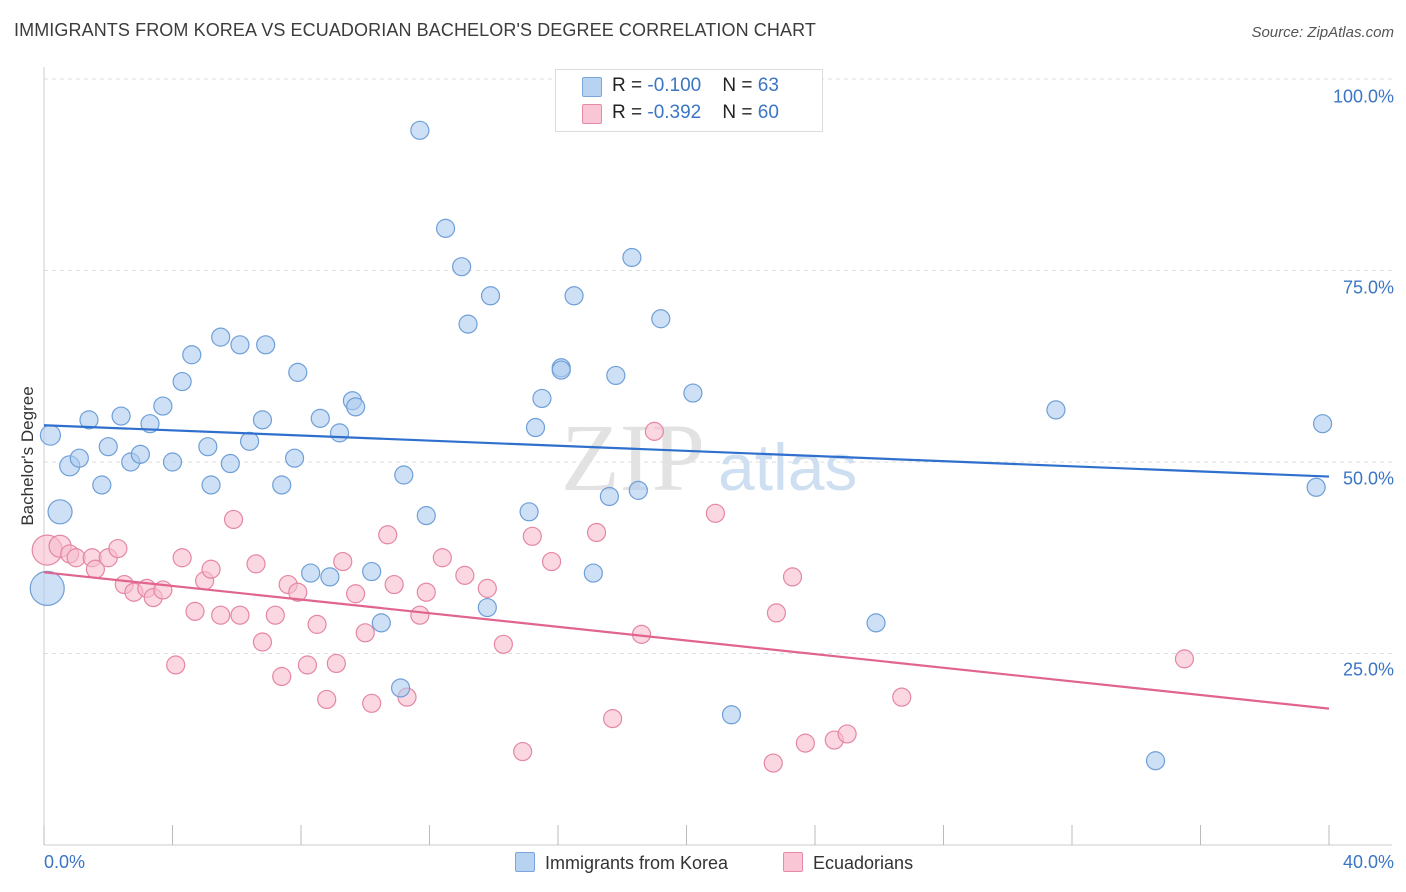 The width and height of the screenshot is (1406, 892). Describe the element at coordinates (674, 85) in the screenshot. I see `r-value: -0.100` at that location.